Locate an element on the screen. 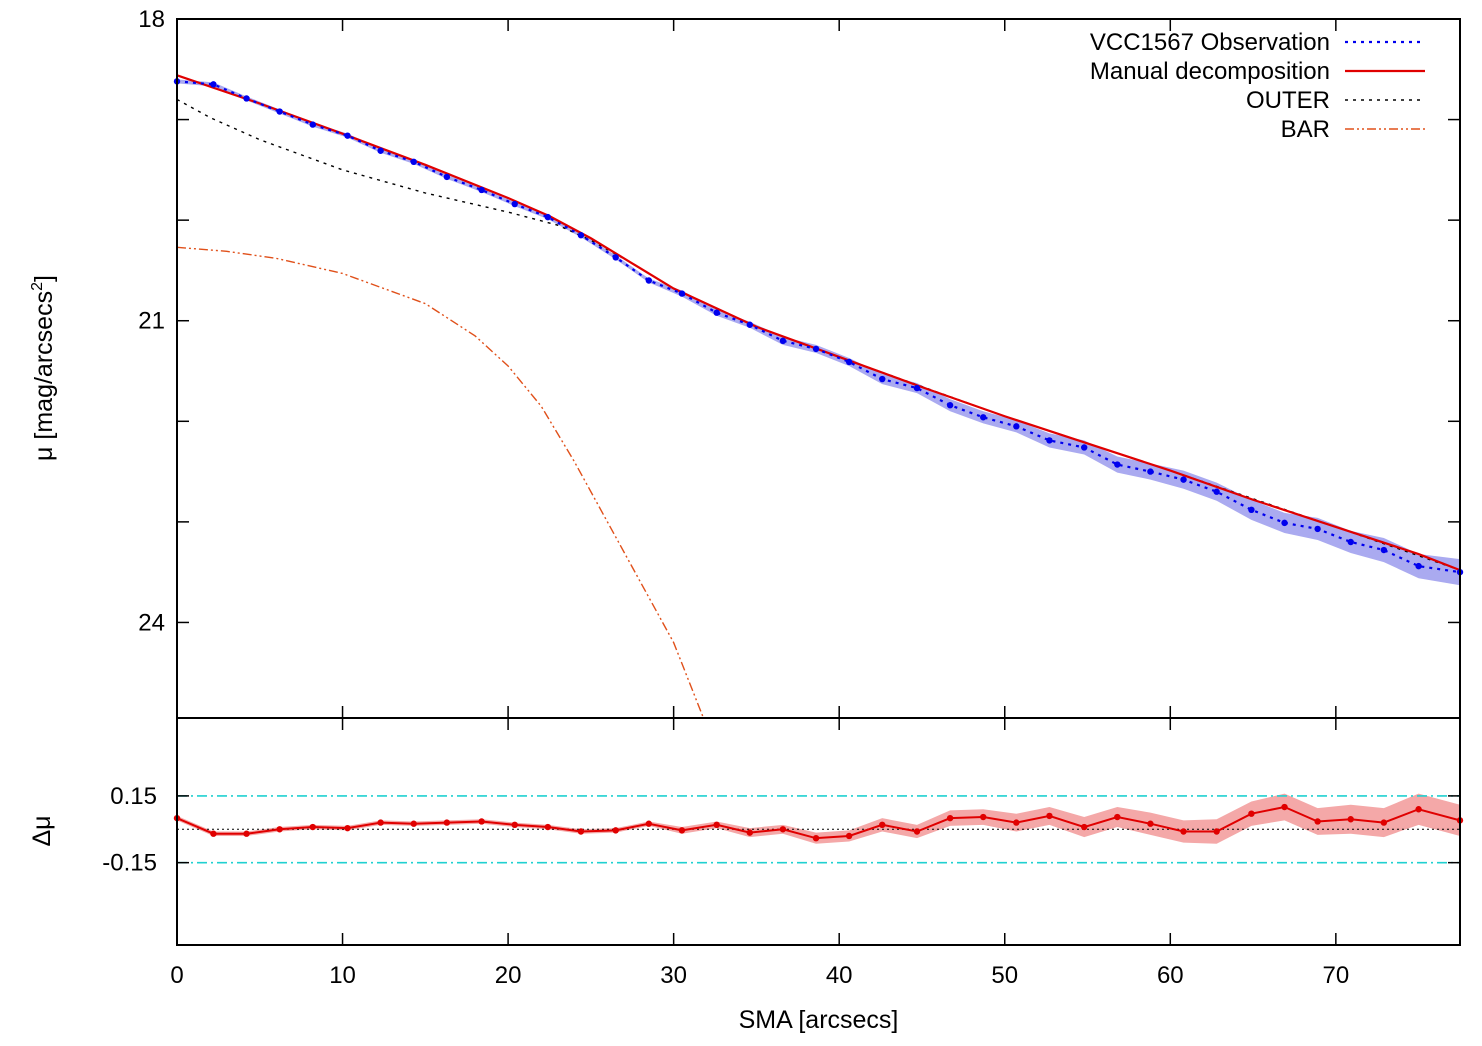  x-tick-label: 70 is located at coordinates (1335, 975).